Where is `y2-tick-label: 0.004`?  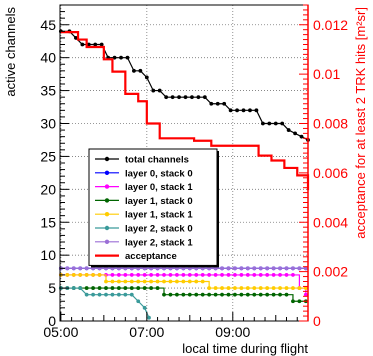
y2-tick-label: 0.004 is located at coordinates (330, 222).